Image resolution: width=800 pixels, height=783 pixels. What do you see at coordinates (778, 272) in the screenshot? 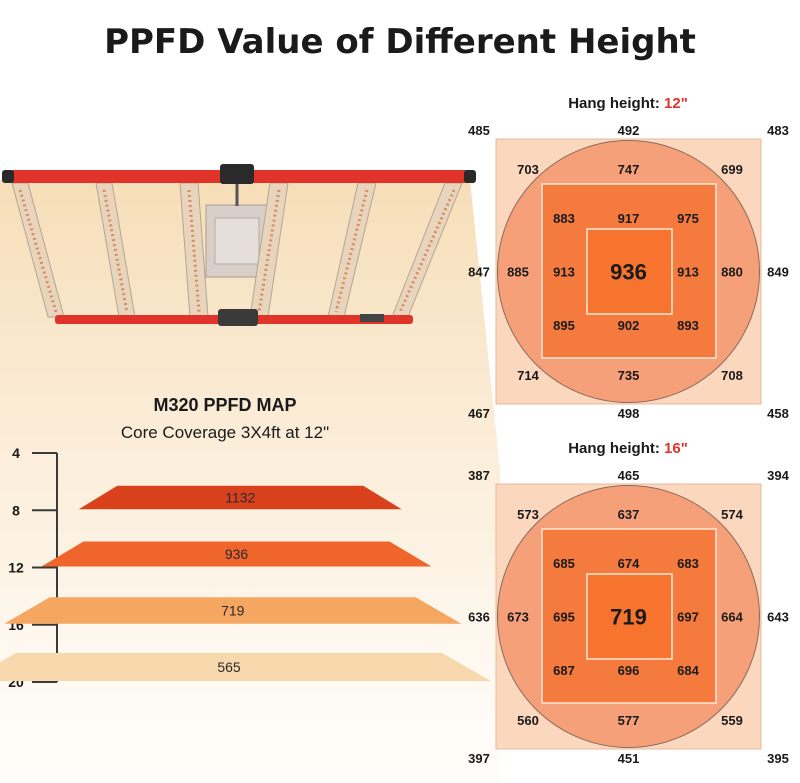
I see `map-value: 849` at bounding box center [778, 272].